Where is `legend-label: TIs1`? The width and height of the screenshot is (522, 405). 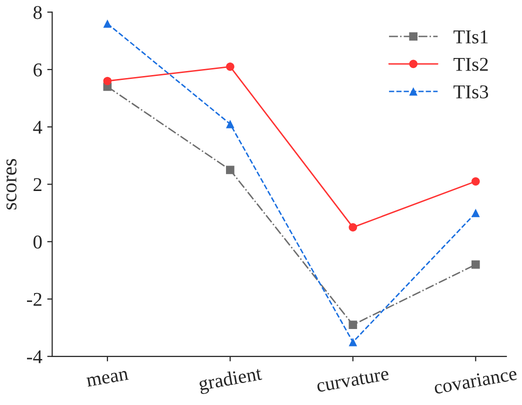
legend-label: TIs1 is located at coordinates (471, 37).